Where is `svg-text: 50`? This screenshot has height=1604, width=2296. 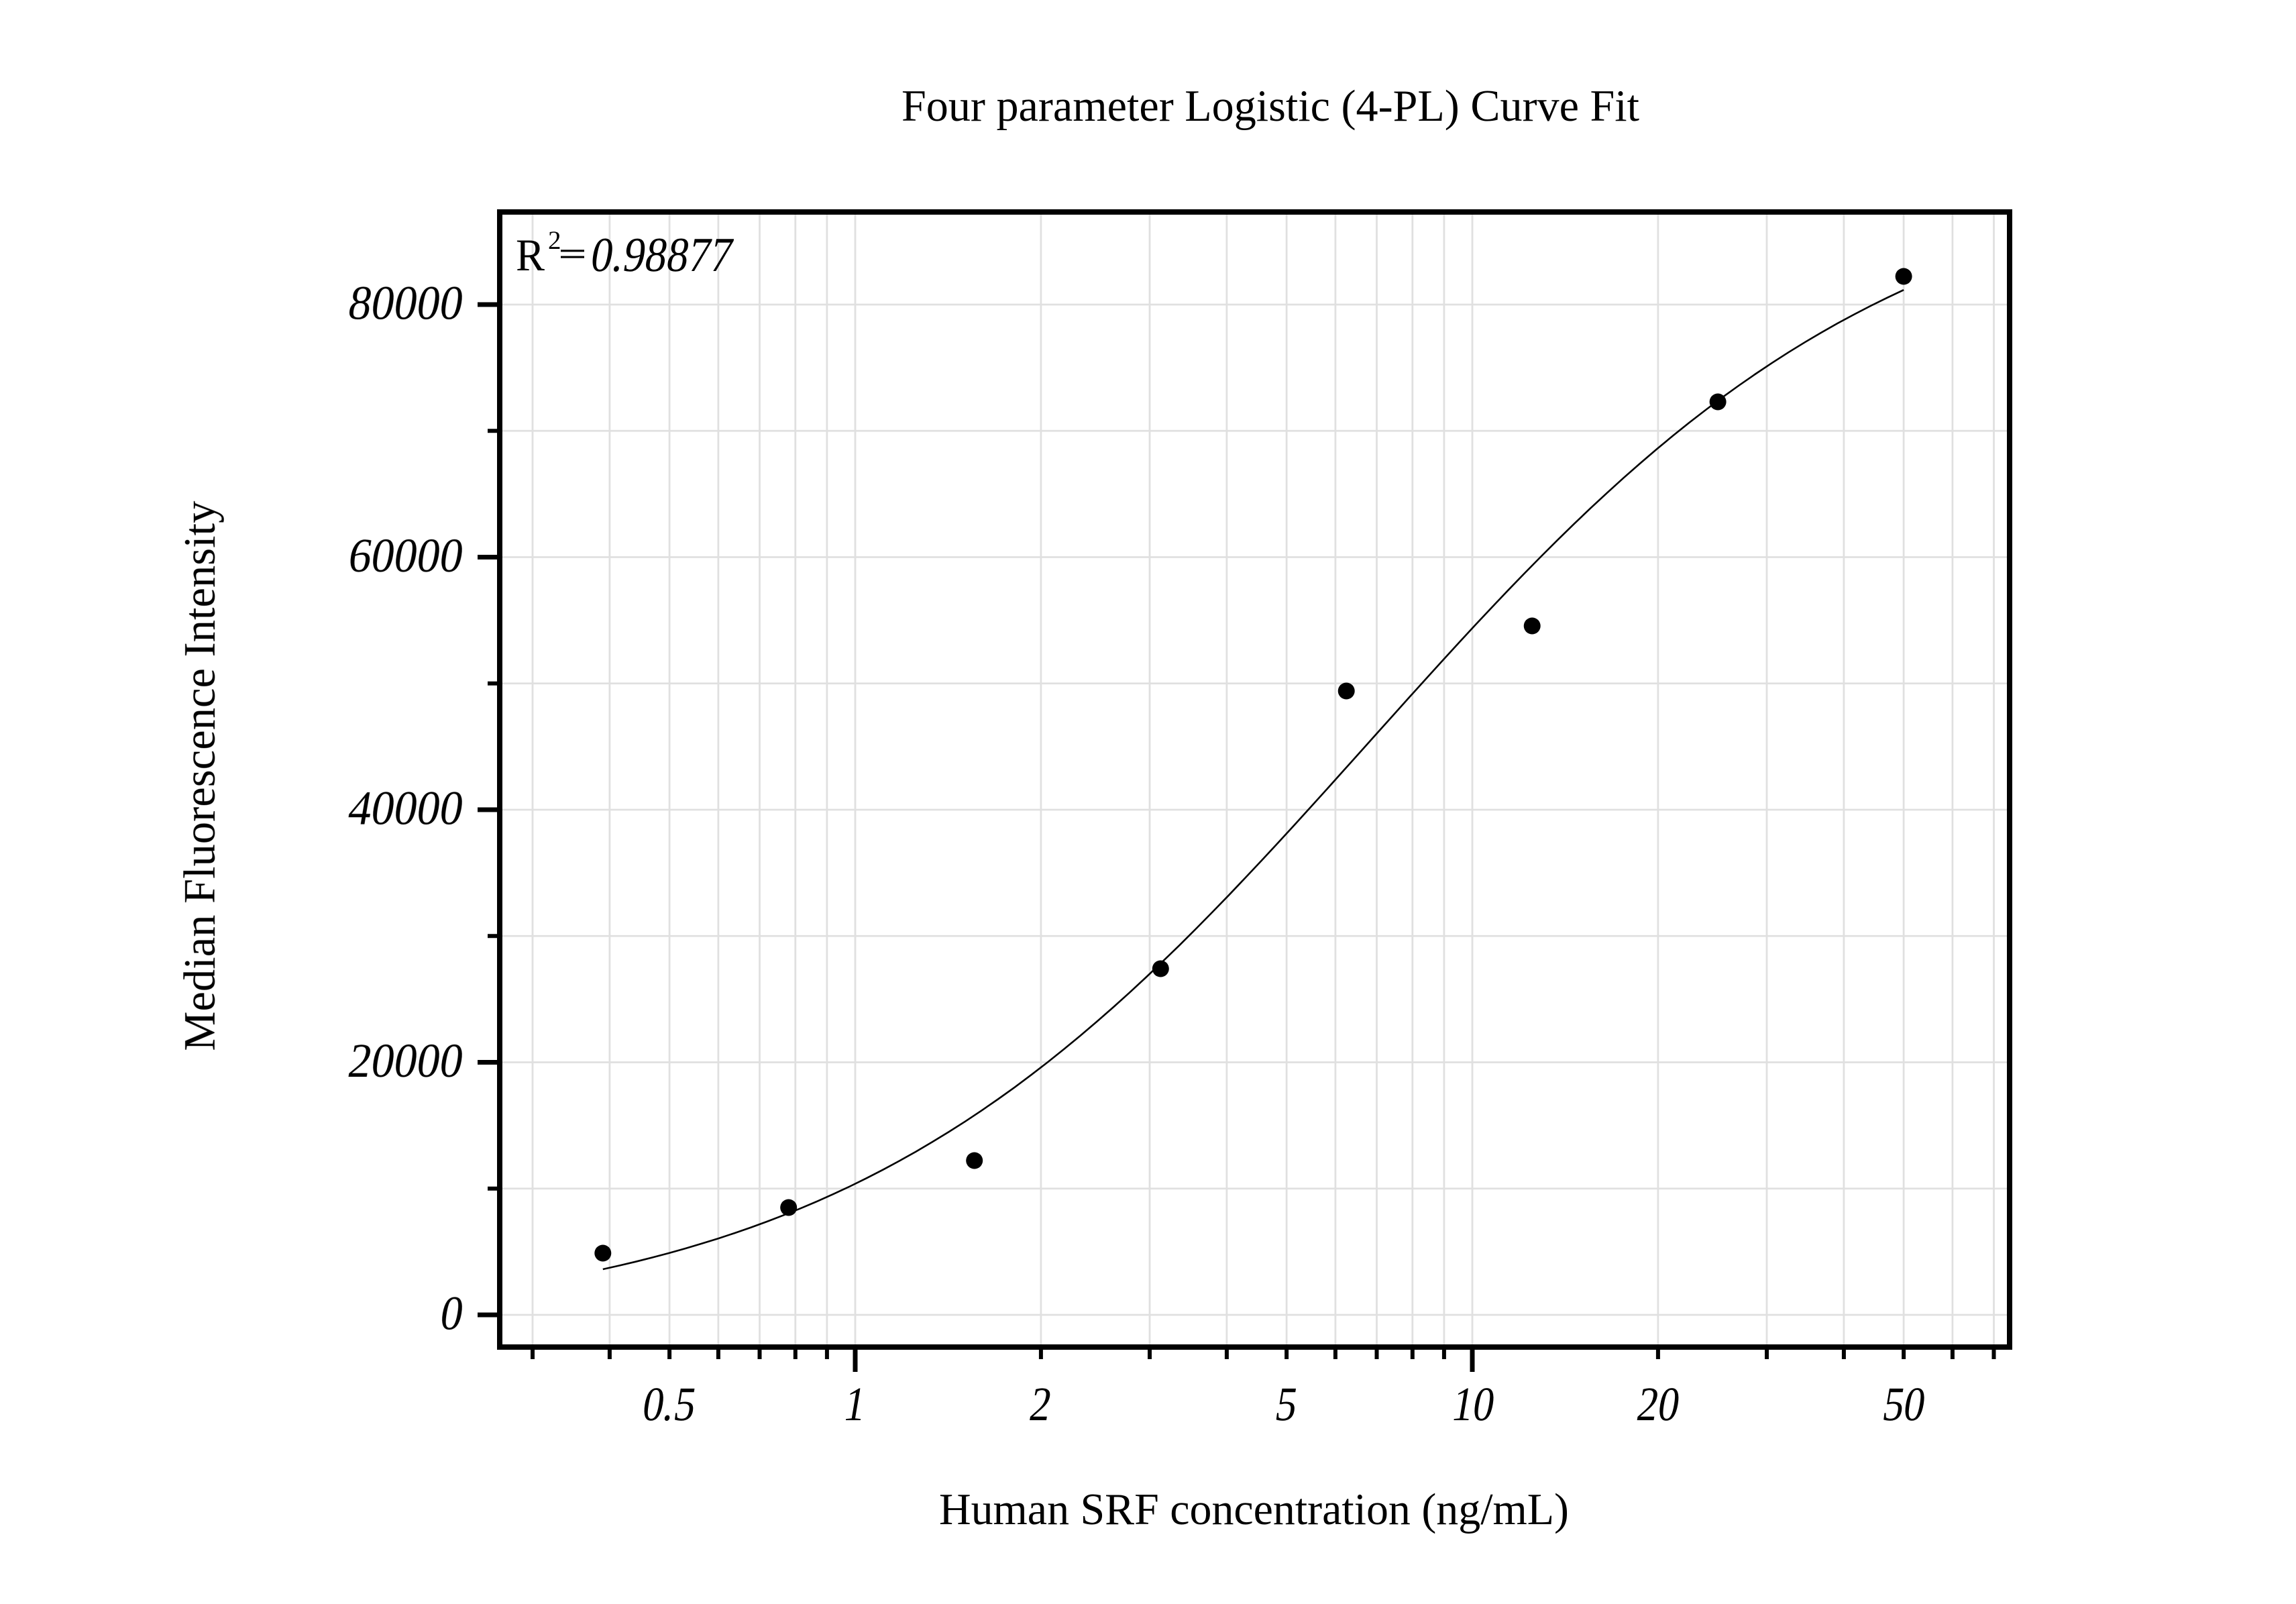
svg-text: 50 is located at coordinates (1904, 1403).